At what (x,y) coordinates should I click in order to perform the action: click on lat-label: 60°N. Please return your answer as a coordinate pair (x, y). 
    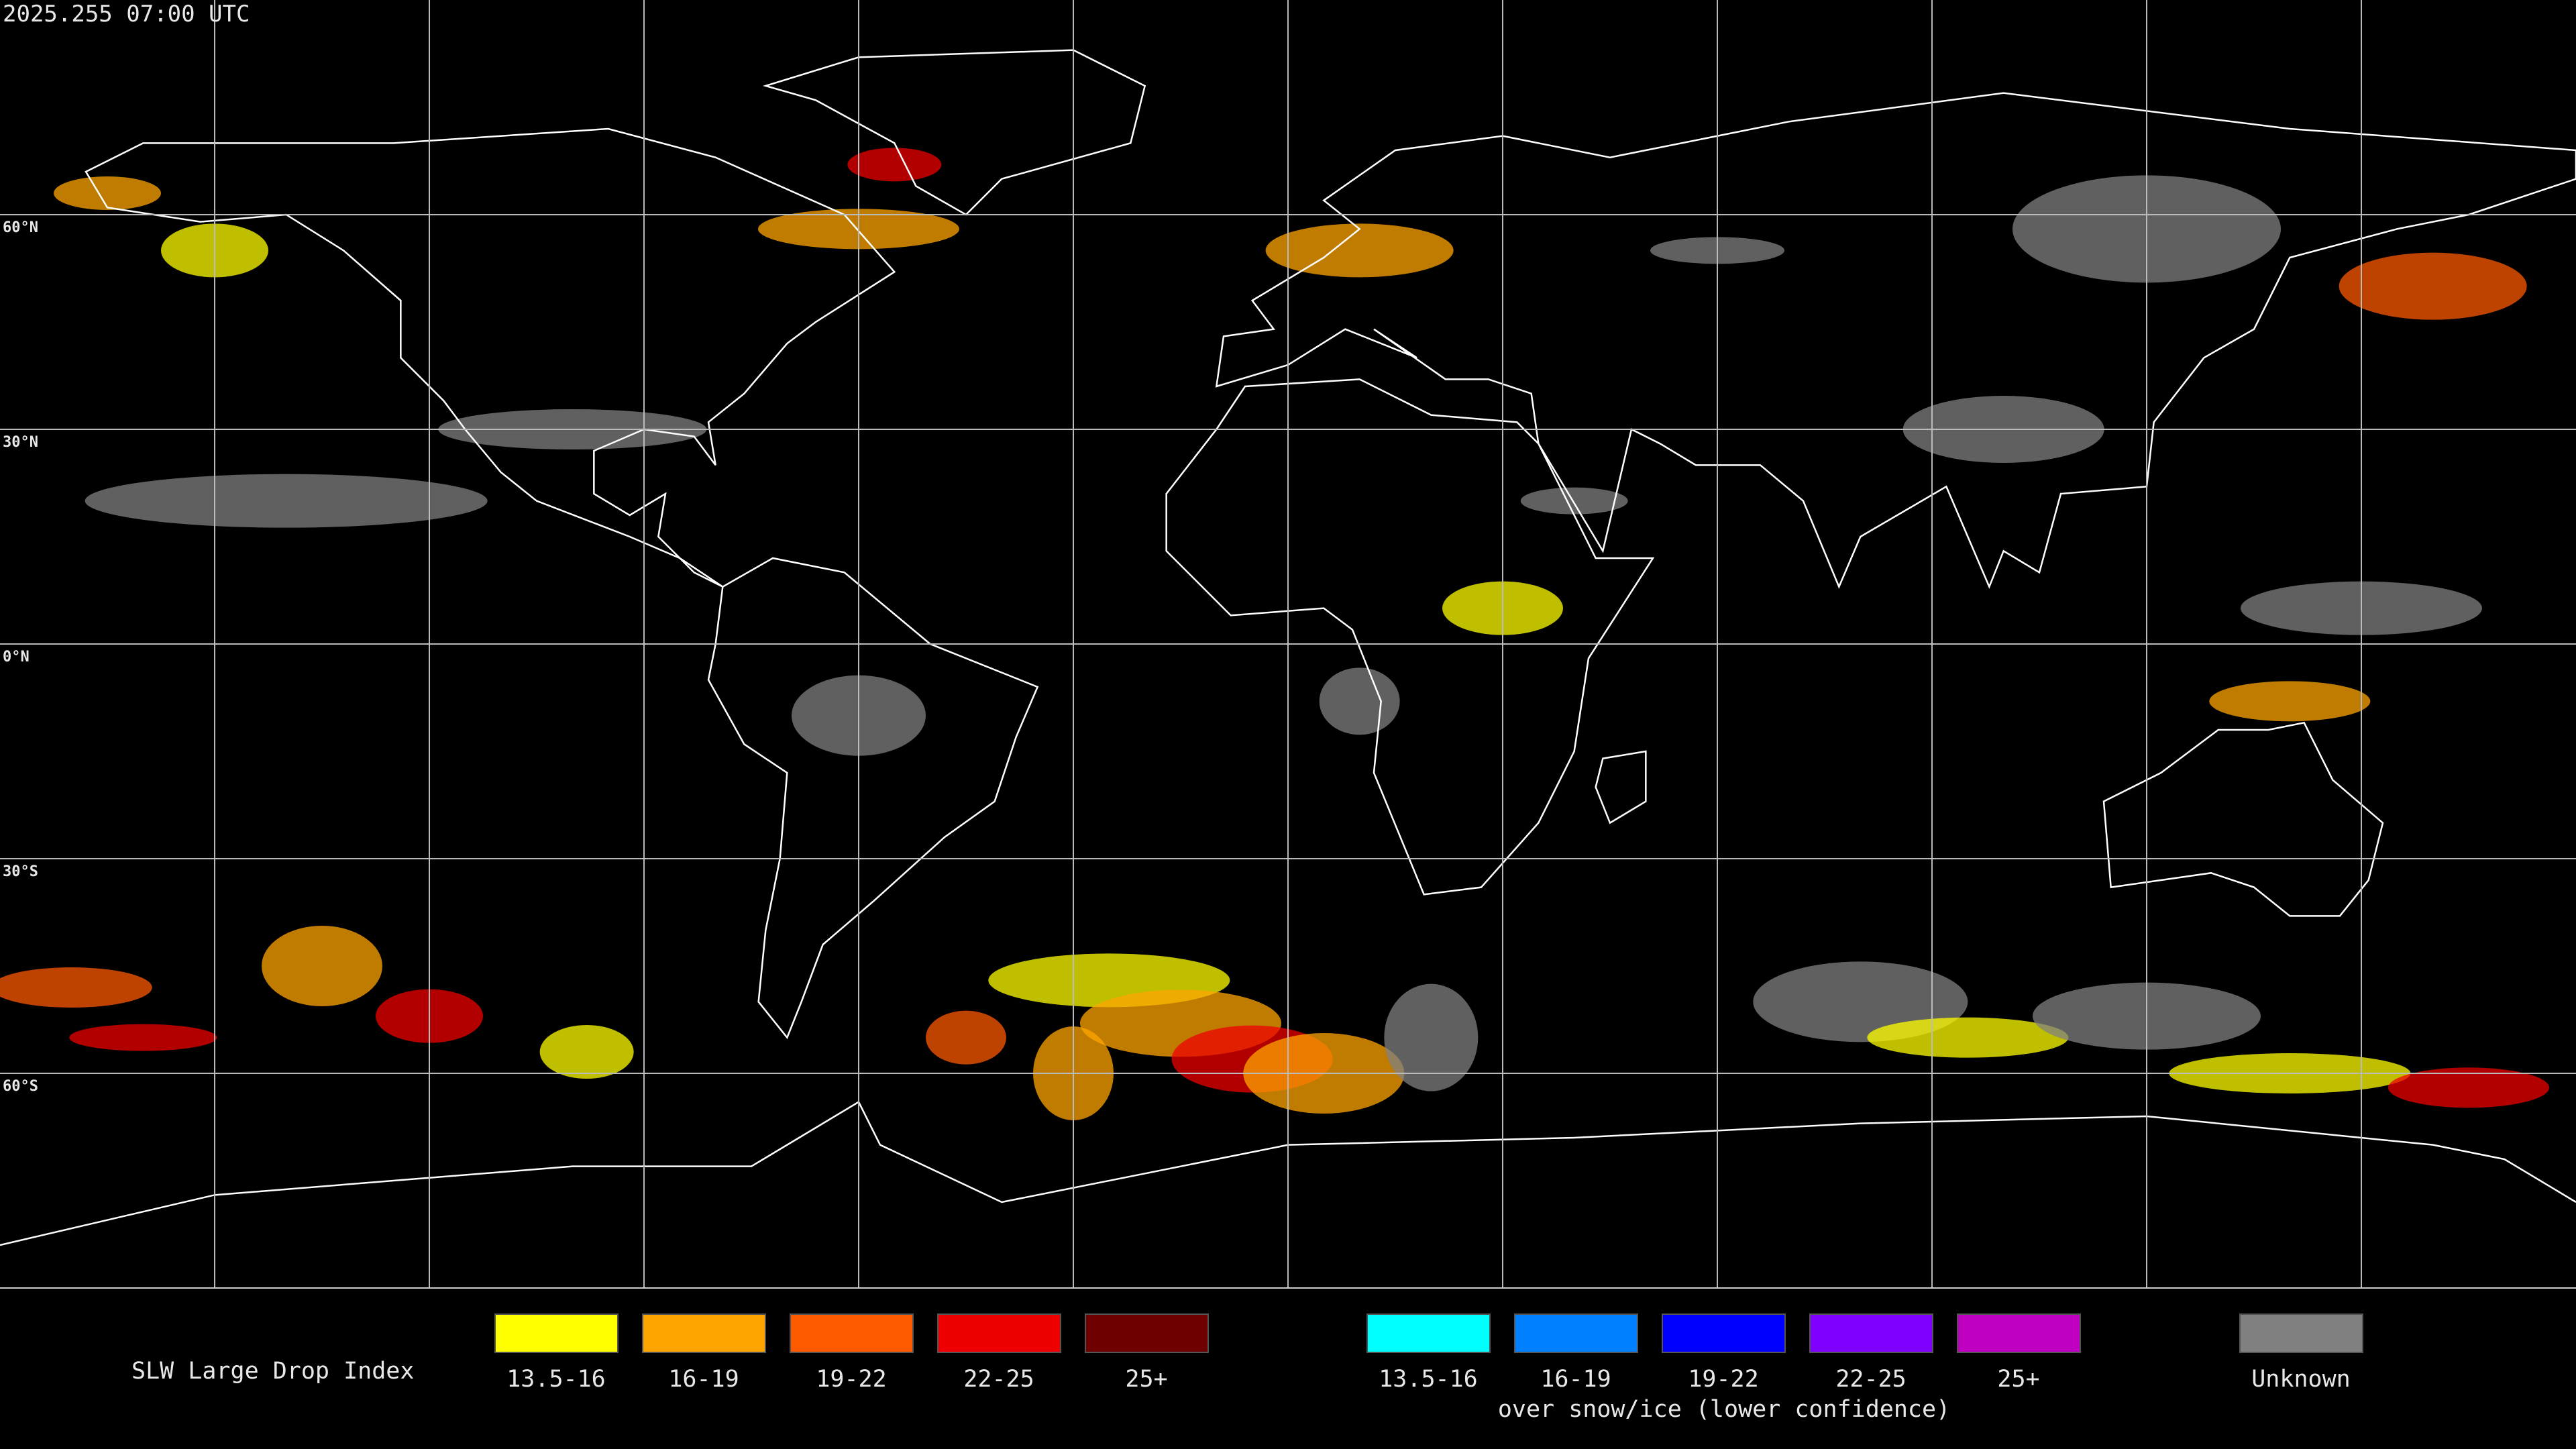
    Looking at the image, I should click on (20, 227).